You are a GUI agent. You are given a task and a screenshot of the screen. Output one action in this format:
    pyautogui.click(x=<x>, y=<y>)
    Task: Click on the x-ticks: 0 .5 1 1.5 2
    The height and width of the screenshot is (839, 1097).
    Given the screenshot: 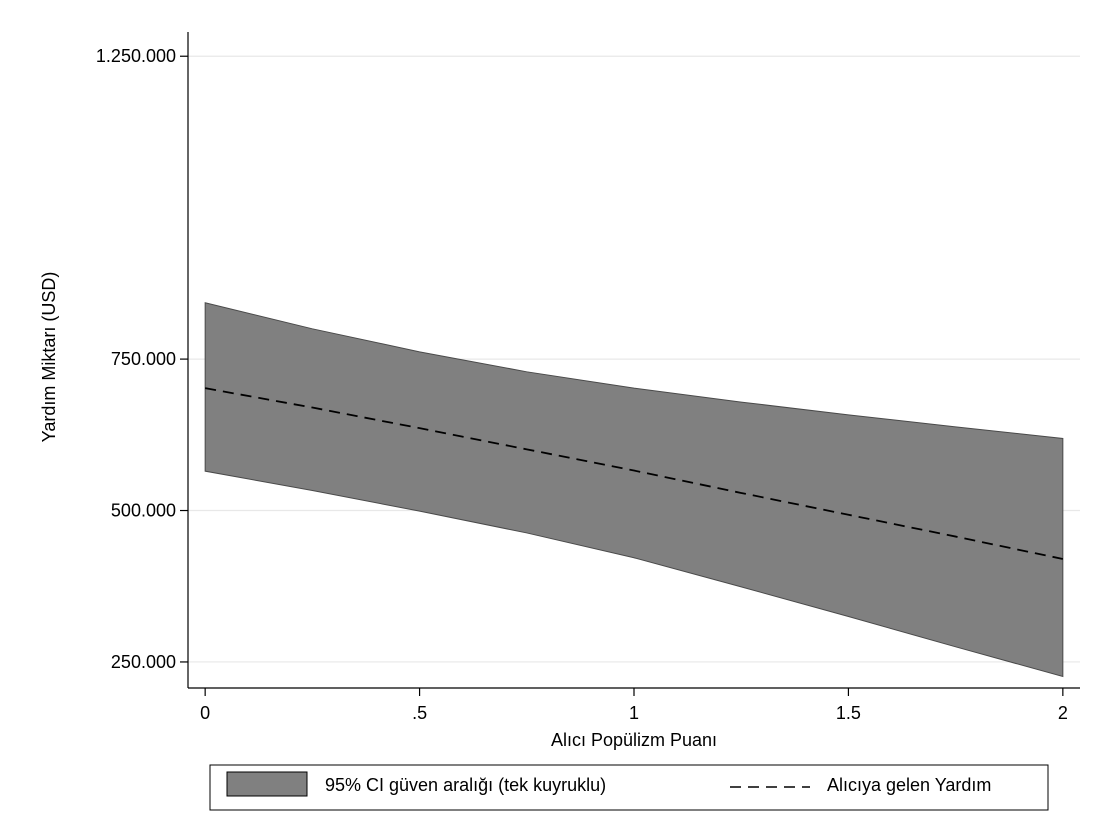 What is the action you would take?
    pyautogui.click(x=634, y=705)
    